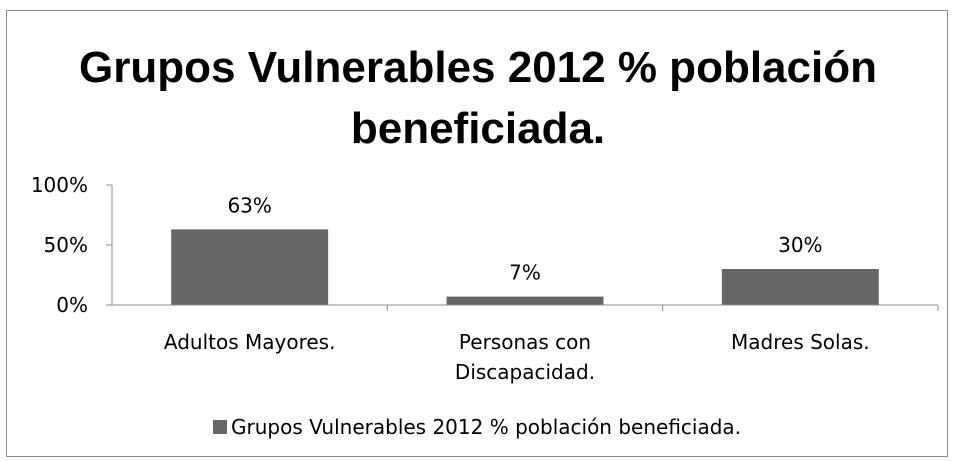  I want to click on data-label: 30%, so click(800, 245).